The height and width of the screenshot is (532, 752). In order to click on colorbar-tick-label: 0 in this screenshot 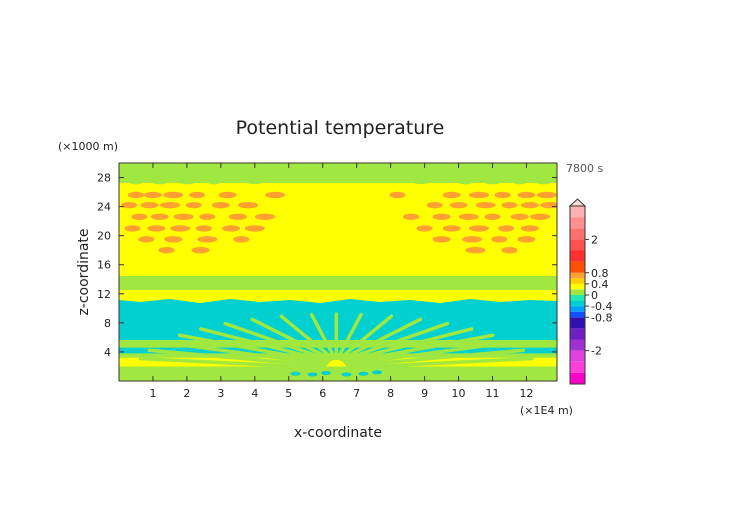, I will do `click(594, 295)`.